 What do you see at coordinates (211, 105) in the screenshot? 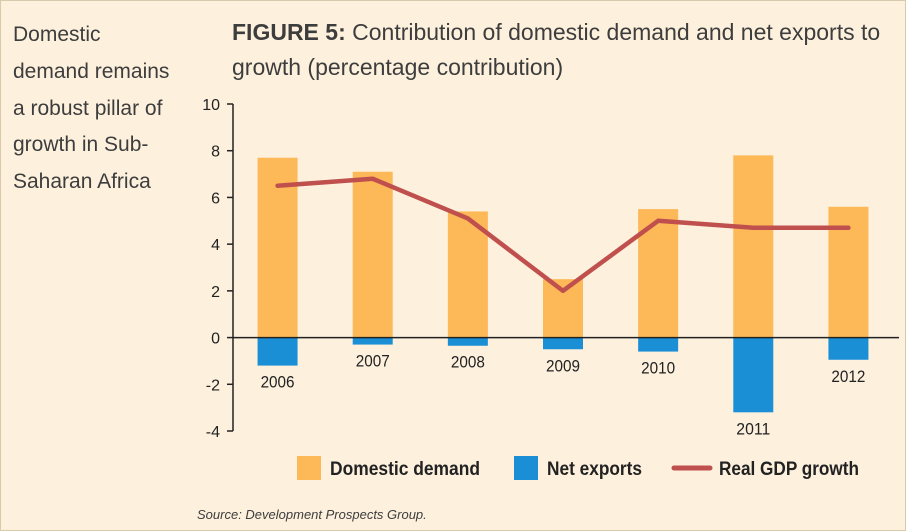
I see `y-tick-label-10: 10` at bounding box center [211, 105].